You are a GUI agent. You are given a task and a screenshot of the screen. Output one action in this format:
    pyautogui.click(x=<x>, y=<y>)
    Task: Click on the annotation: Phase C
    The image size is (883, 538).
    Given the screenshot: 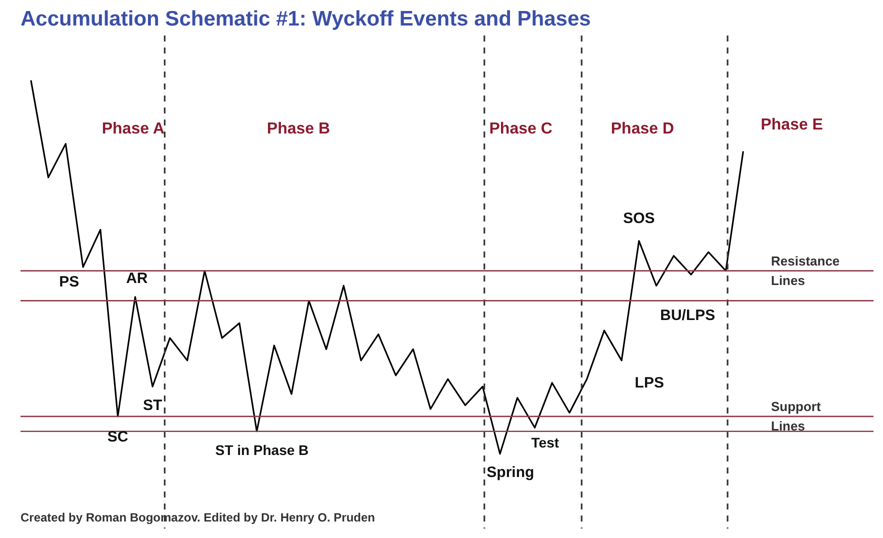 What is the action you would take?
    pyautogui.click(x=521, y=129)
    